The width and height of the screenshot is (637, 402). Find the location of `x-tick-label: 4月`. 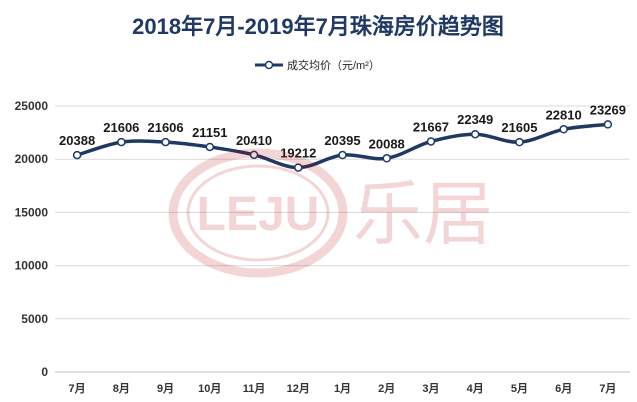

x-tick-label: 4月 is located at coordinates (475, 388).